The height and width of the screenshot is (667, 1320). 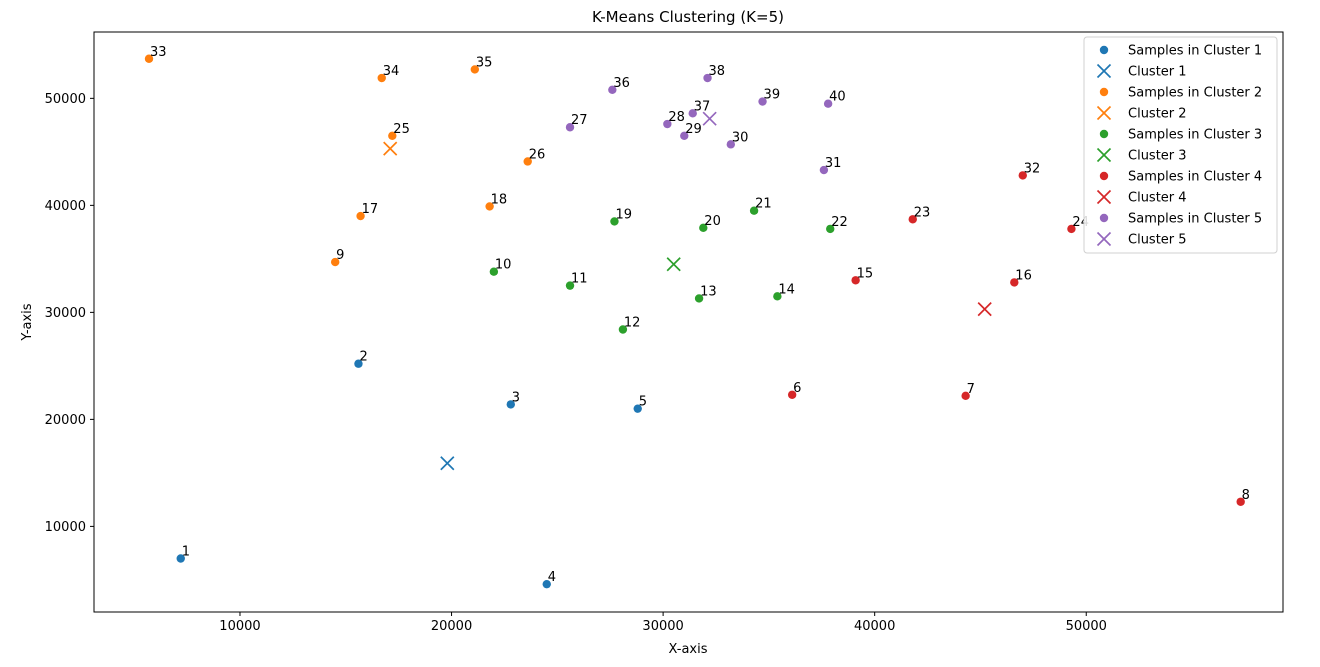 I want to click on y-axis: 10000 20000 30000 40000 50000, so click(x=69, y=313).